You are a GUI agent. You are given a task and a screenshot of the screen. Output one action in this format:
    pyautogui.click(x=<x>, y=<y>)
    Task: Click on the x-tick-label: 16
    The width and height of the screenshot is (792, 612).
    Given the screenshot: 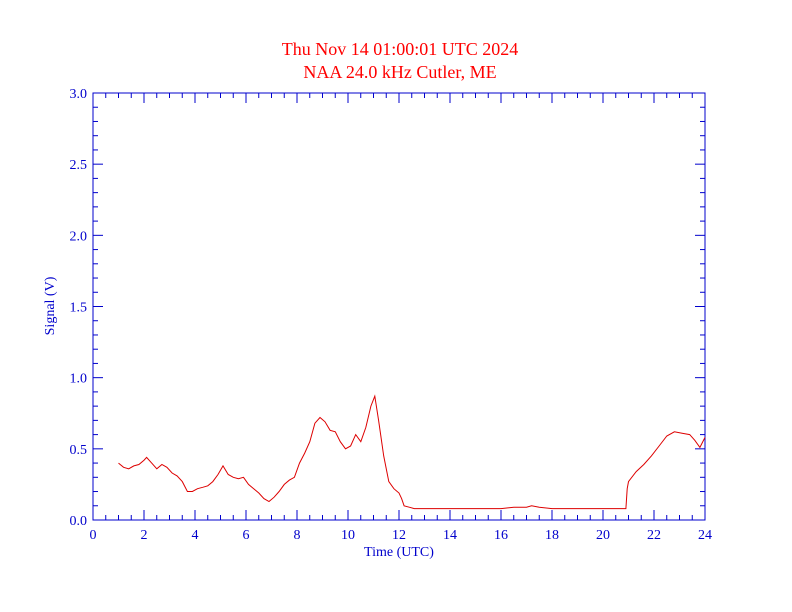 What is the action you would take?
    pyautogui.click(x=501, y=535)
    